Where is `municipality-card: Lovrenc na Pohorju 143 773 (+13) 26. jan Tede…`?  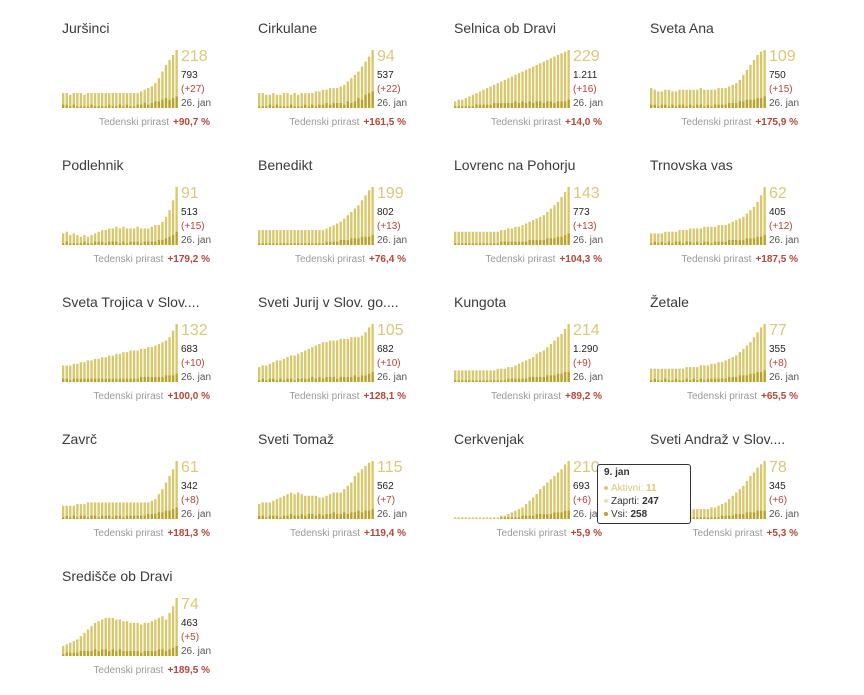 municipality-card: Lovrenc na Pohorju 143 773 (+13) 26. jan Tede… is located at coordinates (534, 213).